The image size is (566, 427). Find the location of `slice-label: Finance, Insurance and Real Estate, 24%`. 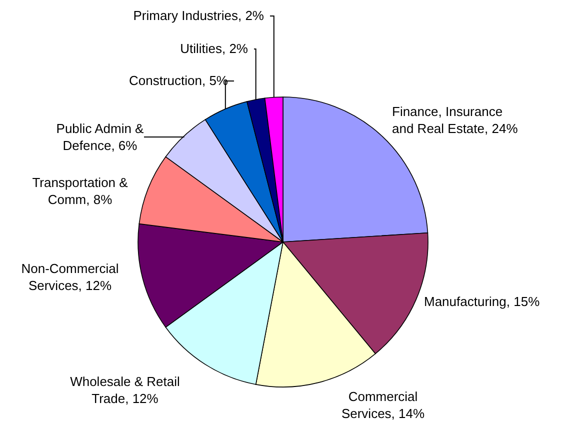

slice-label: Finance, Insurance and Real Estate, 24% is located at coordinates (455, 120).